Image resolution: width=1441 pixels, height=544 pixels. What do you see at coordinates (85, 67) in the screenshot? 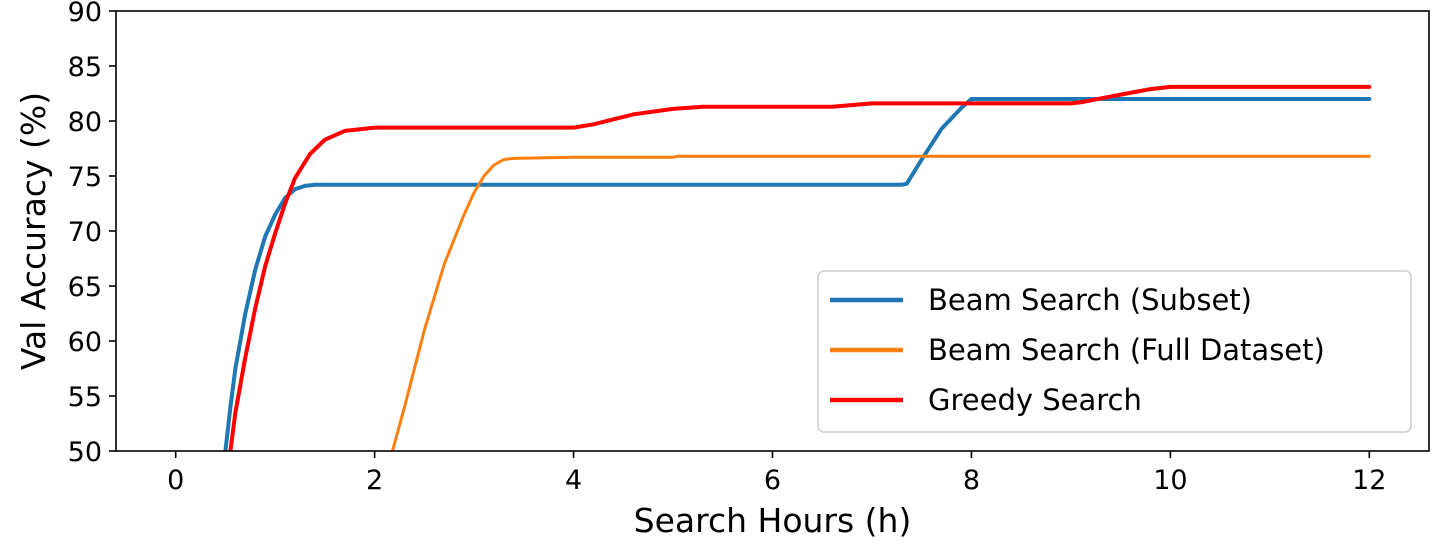
I see `y-tick-label: 85` at bounding box center [85, 67].